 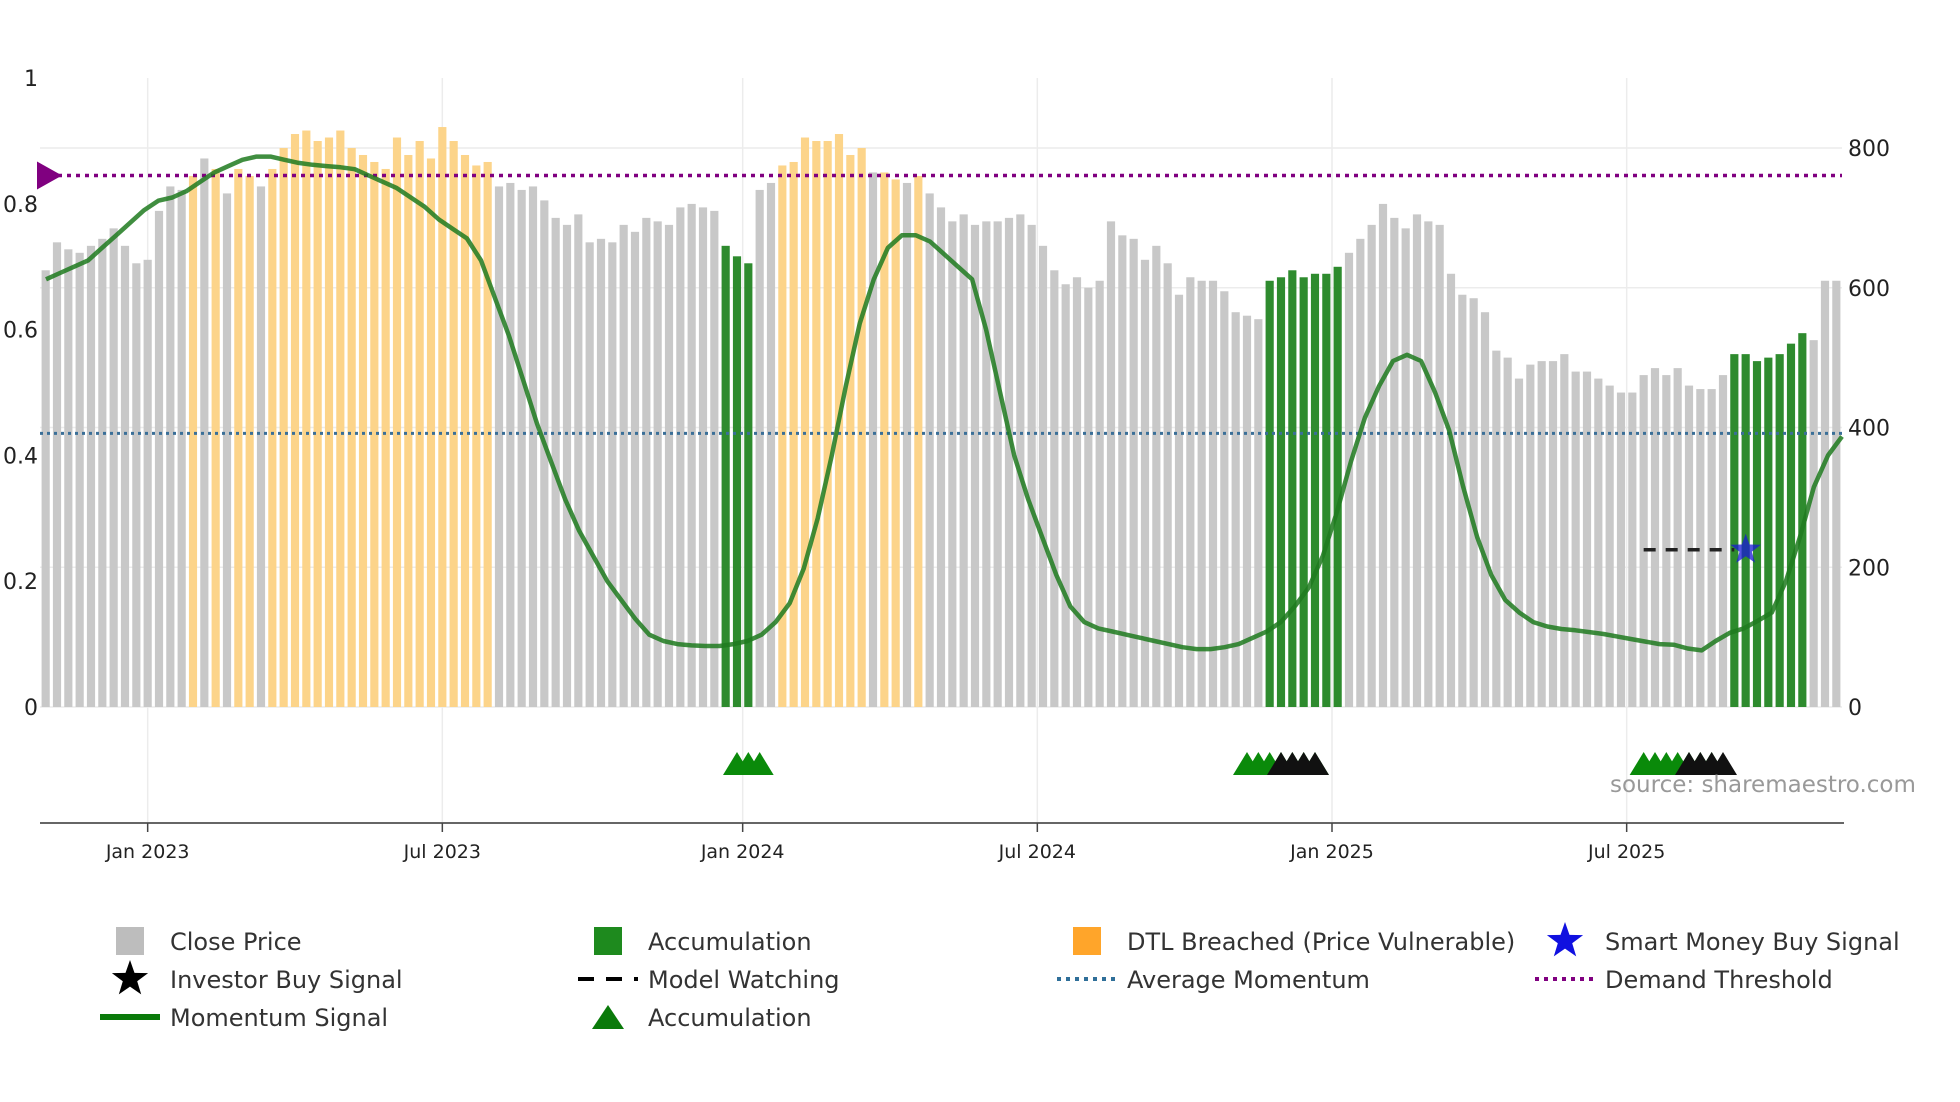 What do you see at coordinates (1321, 942) in the screenshot?
I see `legend-label: DTL Breached (Price Vulnerable)` at bounding box center [1321, 942].